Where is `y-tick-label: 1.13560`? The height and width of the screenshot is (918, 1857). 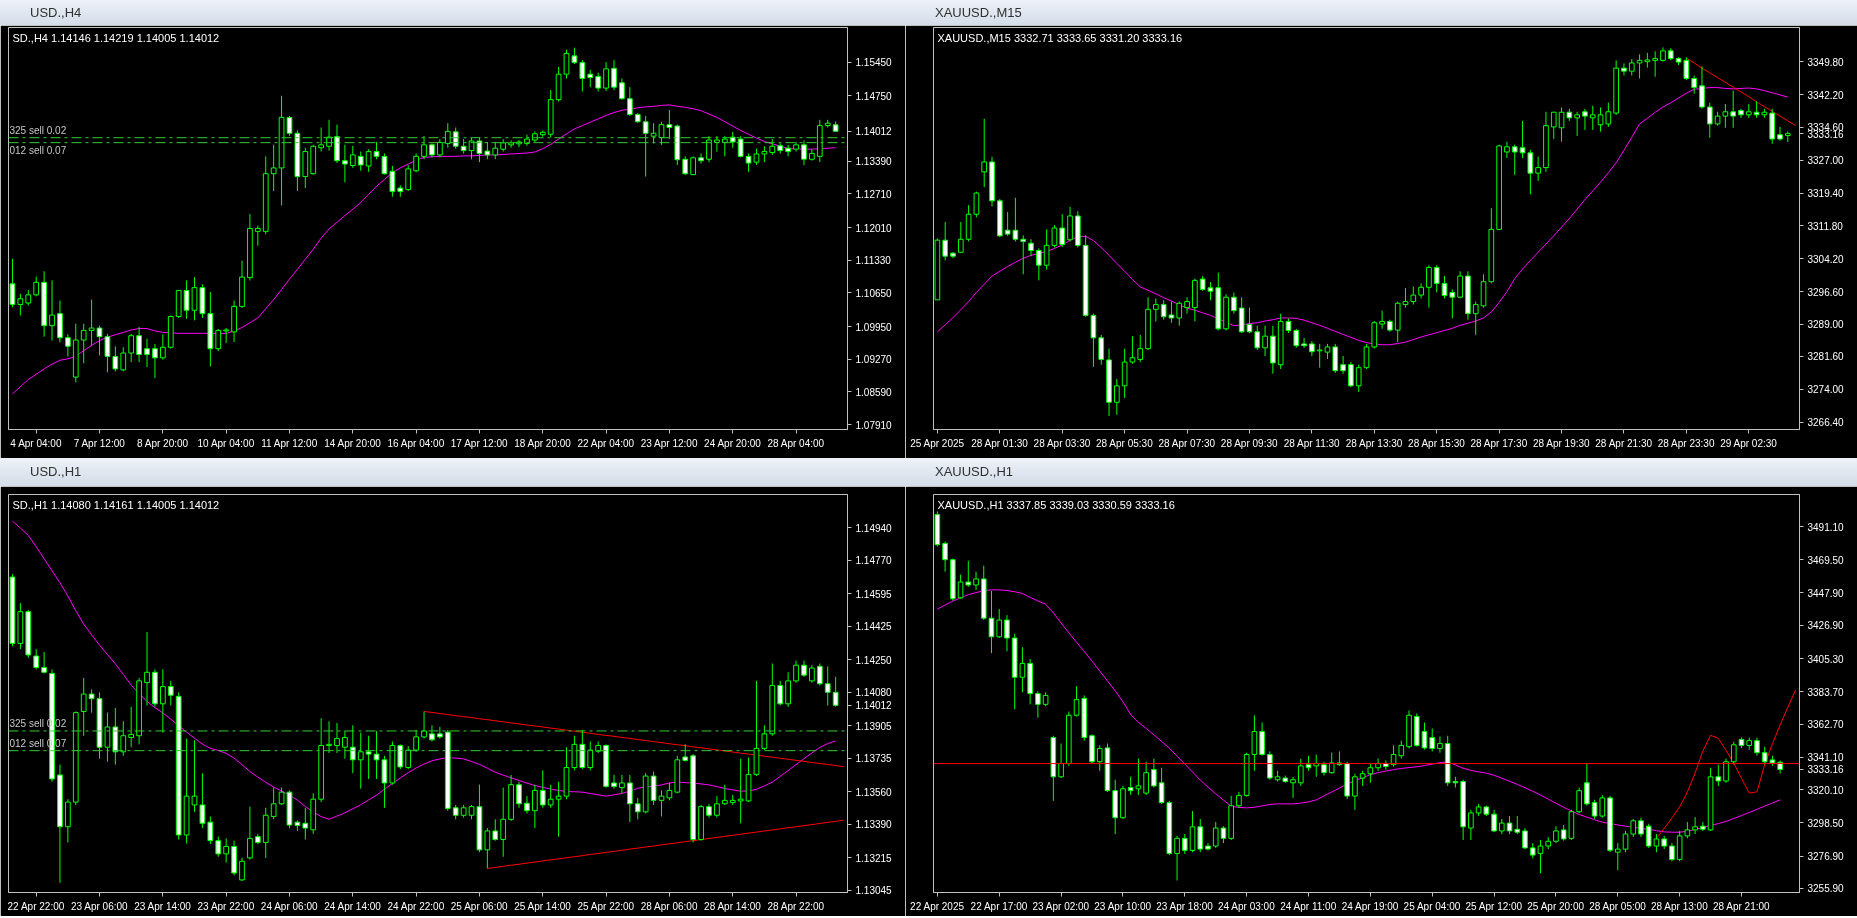
y-tick-label: 1.13560 is located at coordinates (874, 792).